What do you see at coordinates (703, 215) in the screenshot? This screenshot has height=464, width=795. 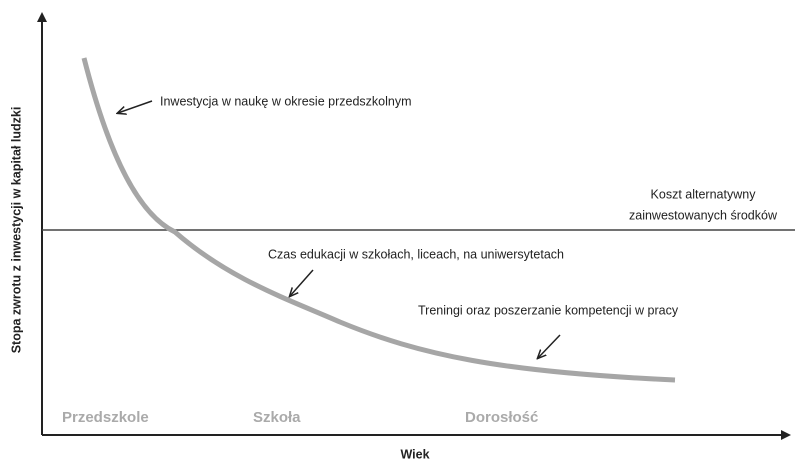 I see `annotation: zainwestowanych środków` at bounding box center [703, 215].